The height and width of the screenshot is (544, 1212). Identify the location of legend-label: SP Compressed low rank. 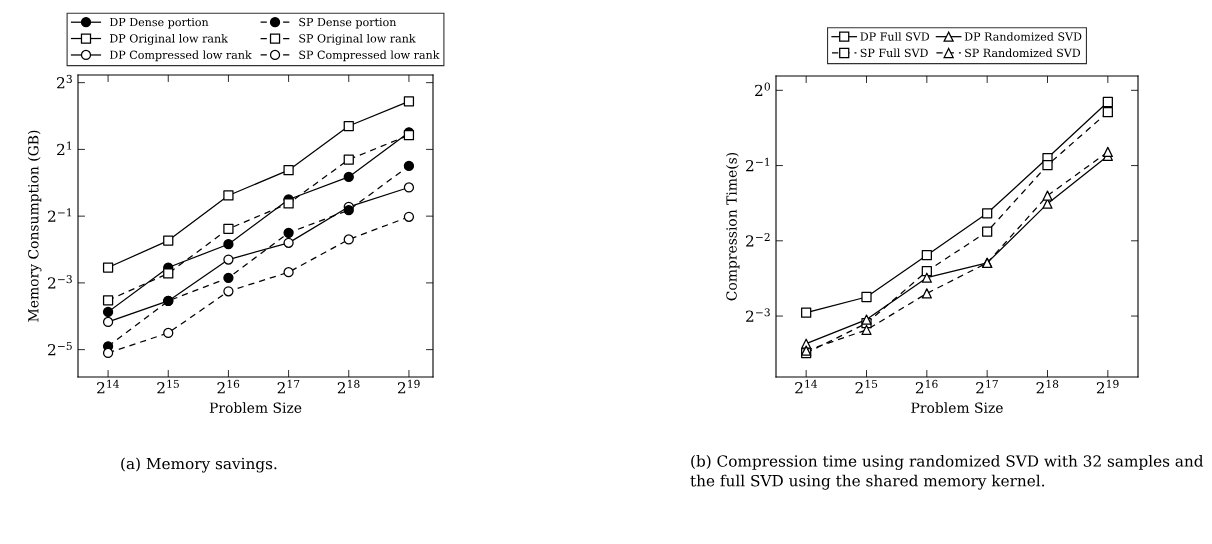
(369, 56).